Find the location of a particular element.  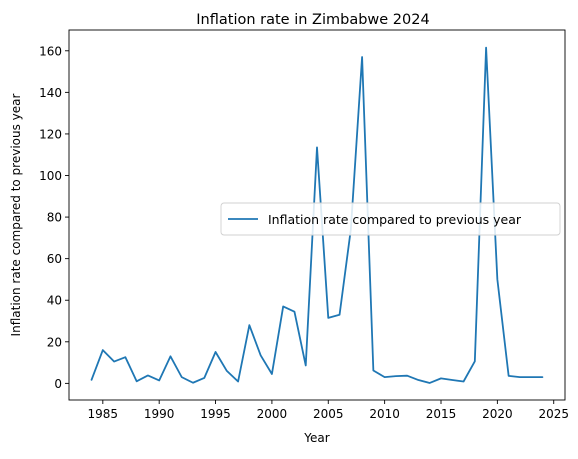

y-axis-ticks: 0 20 40 60 80 100 120 140 160 is located at coordinates (54, 217).